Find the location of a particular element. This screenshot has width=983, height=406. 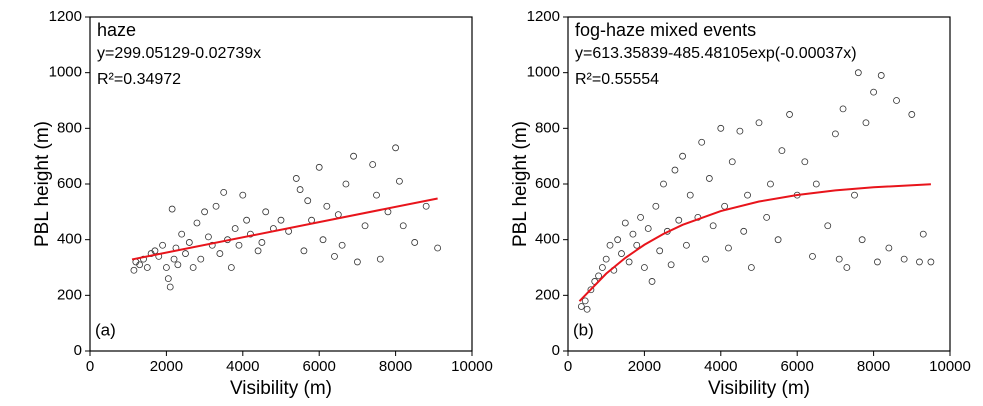

fit-equation: y=613.35839-485.48105exp(-0.00037x) is located at coordinates (716, 53).